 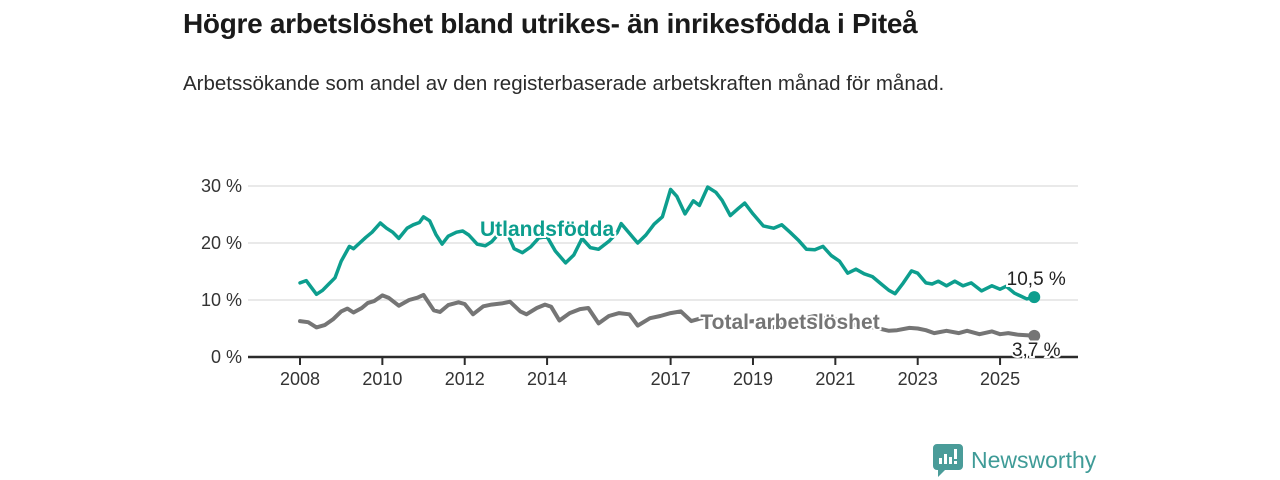 What do you see at coordinates (1000, 379) in the screenshot?
I see `x-tick-label: 2025` at bounding box center [1000, 379].